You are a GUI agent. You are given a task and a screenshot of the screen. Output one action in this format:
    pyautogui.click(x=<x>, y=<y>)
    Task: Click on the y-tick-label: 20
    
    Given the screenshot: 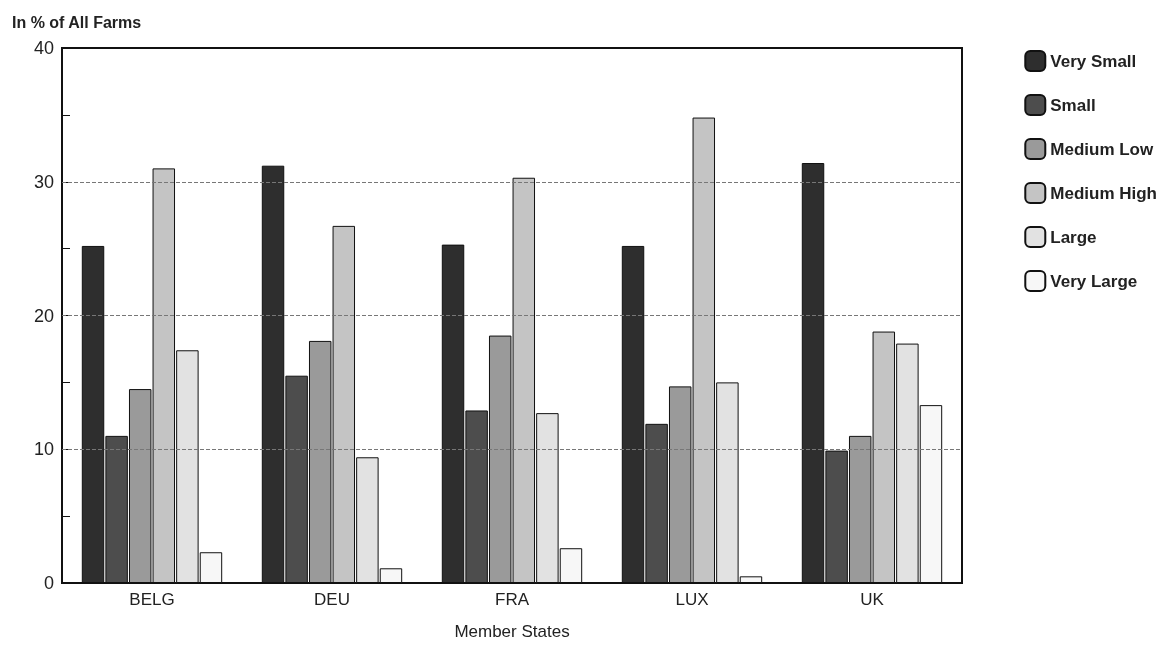 What is the action you would take?
    pyautogui.click(x=43, y=315)
    